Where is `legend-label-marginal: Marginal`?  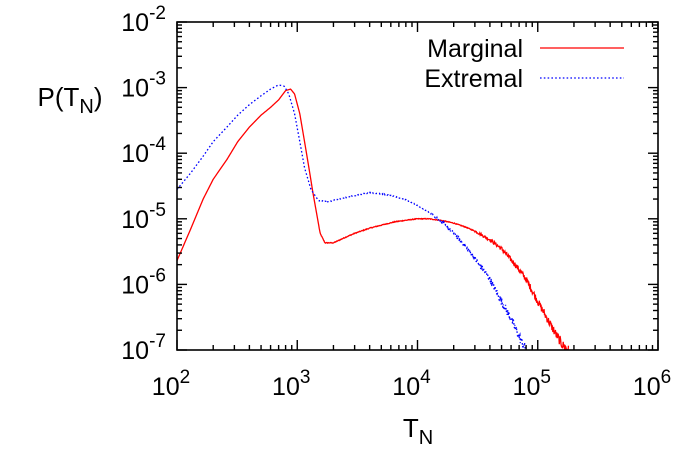 legend-label-marginal: Marginal is located at coordinates (475, 49).